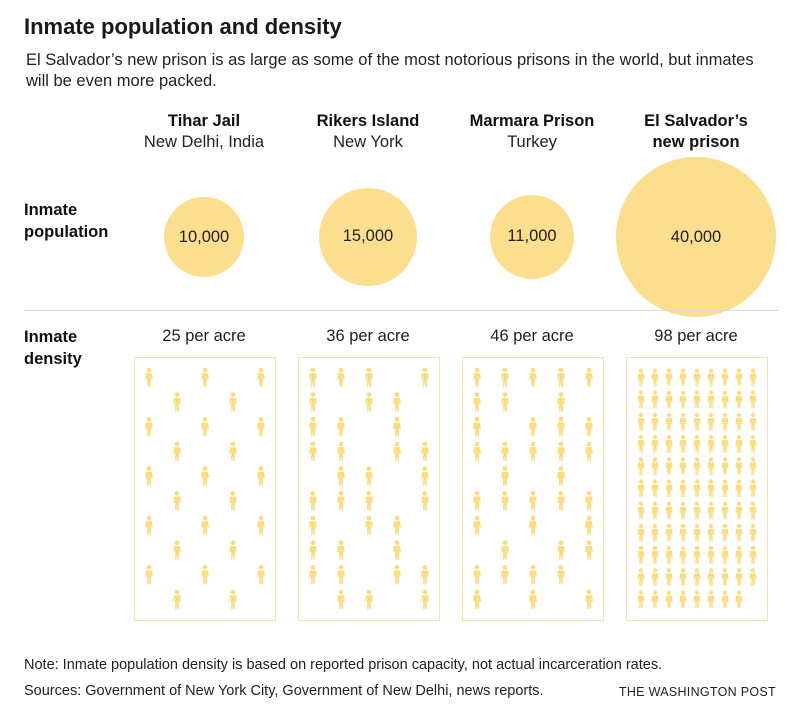  What do you see at coordinates (204, 132) in the screenshot?
I see `column-header-tihar: Tihar Jail New Delhi, India` at bounding box center [204, 132].